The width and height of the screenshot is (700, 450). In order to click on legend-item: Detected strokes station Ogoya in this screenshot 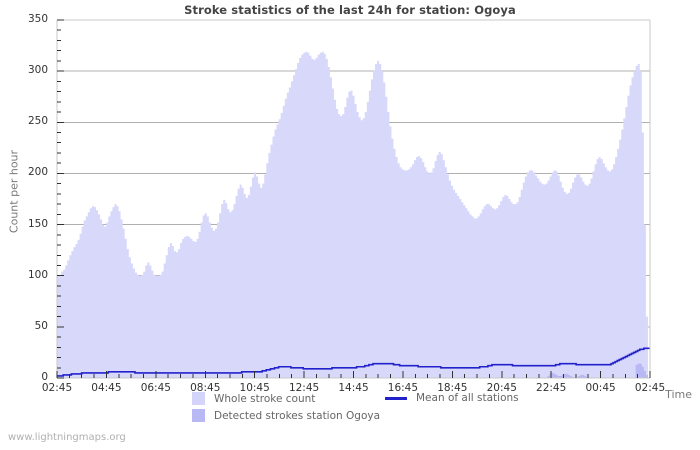, I will do `click(286, 415)`.